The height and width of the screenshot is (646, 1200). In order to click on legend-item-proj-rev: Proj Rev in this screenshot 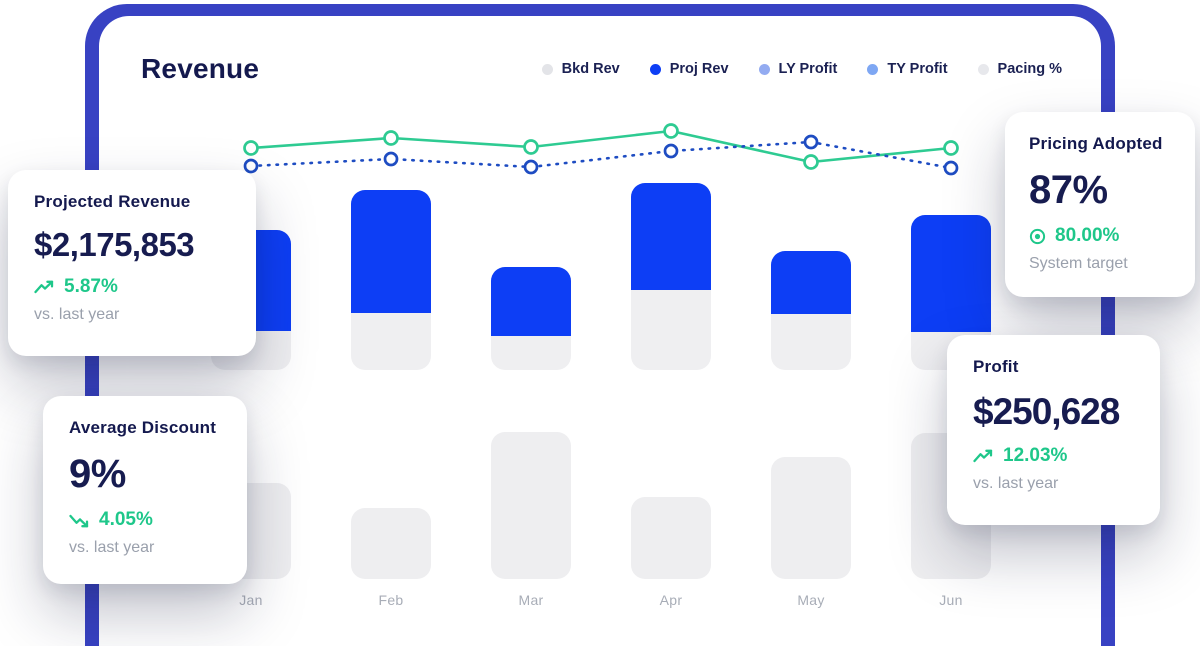, I will do `click(689, 69)`.